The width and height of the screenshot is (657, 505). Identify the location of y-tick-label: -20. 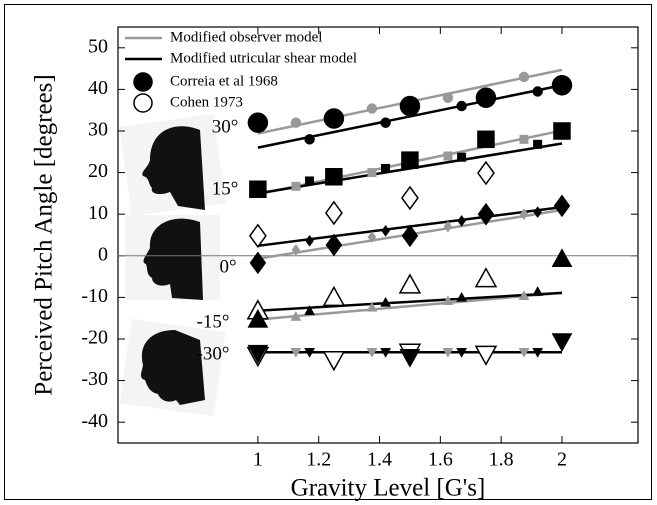
(94, 338).